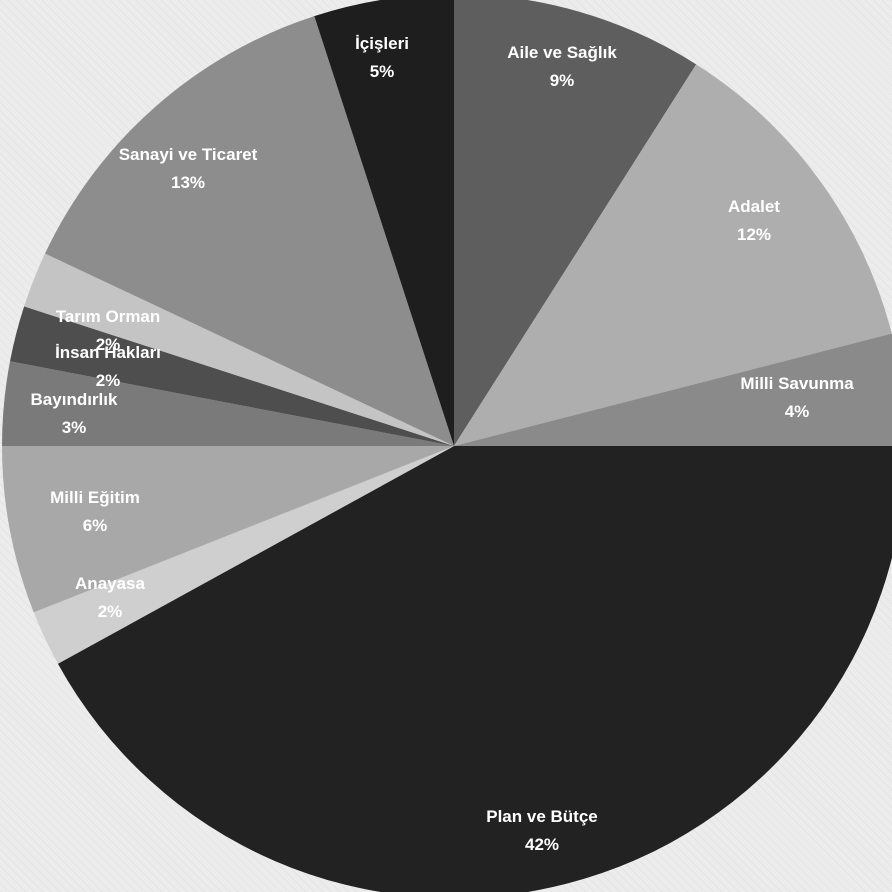 This screenshot has height=892, width=892. I want to click on slice-percent-label: 6%, so click(95, 525).